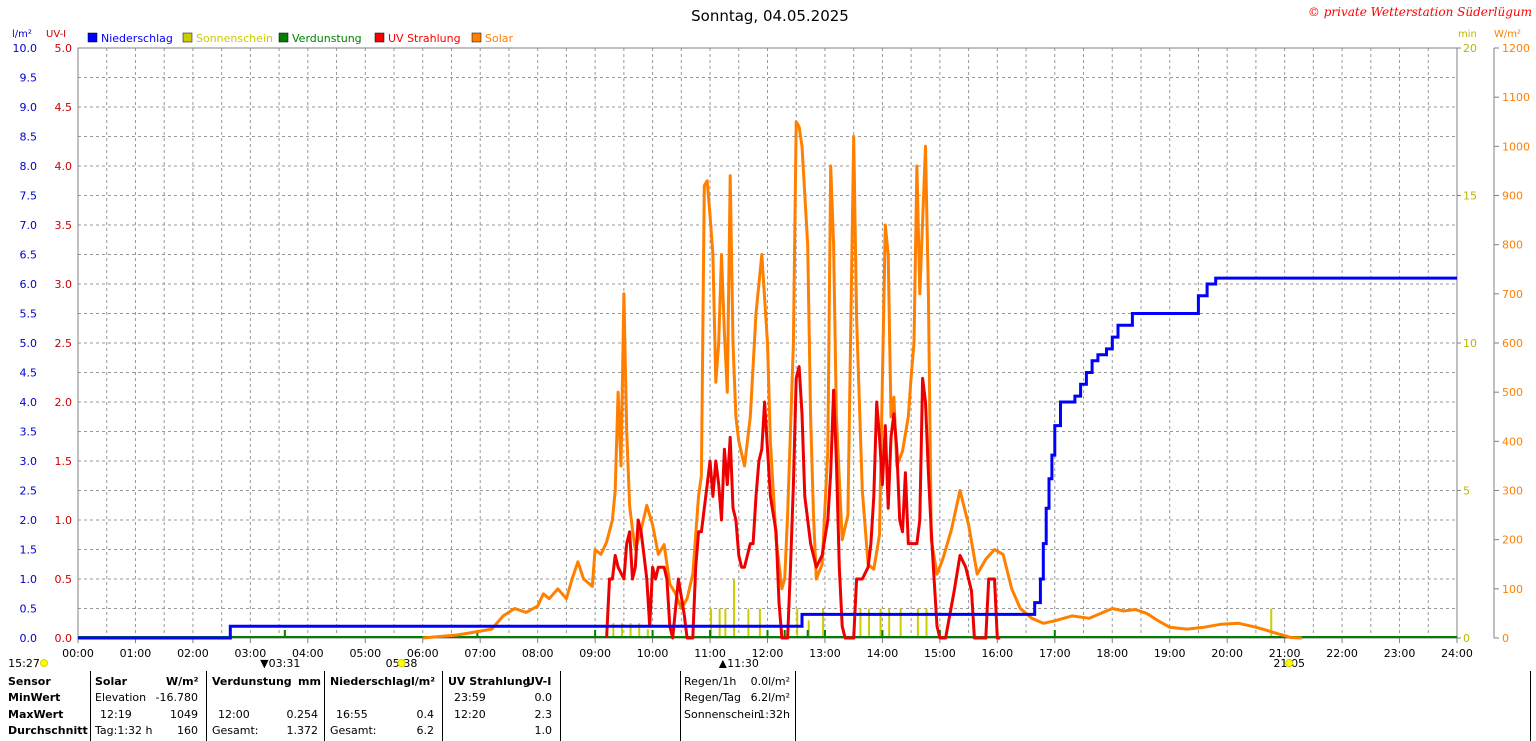  What do you see at coordinates (56, 34) in the screenshot?
I see `left-axis2-unit: UV-I` at bounding box center [56, 34].